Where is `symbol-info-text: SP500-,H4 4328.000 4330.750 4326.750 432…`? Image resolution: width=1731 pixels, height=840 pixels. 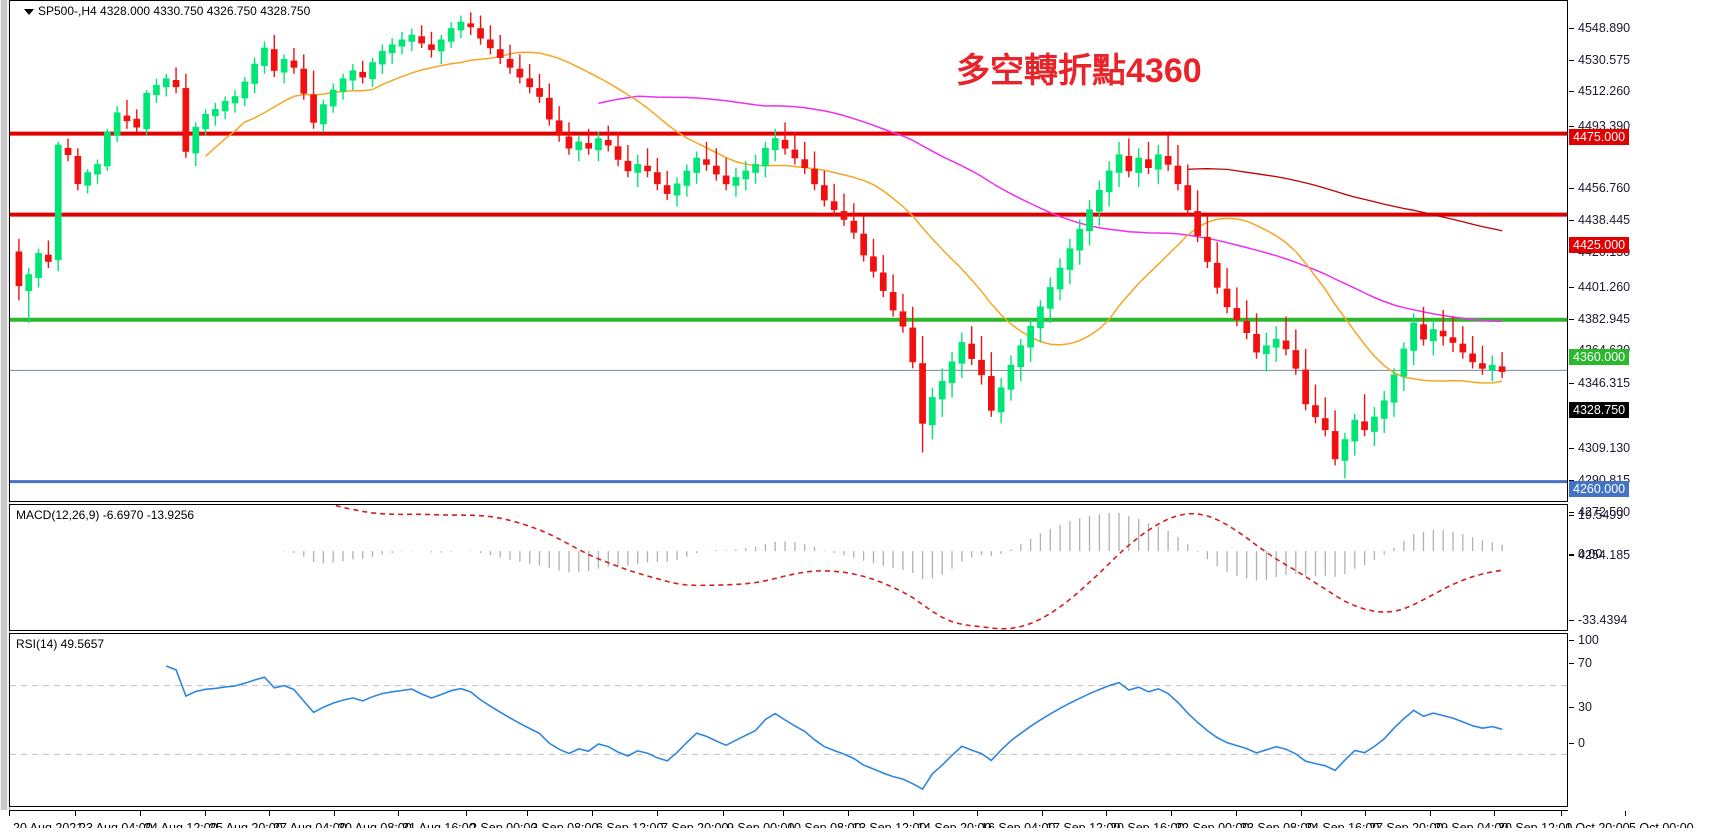
symbol-info-text: SP500-,H4 4328.000 4330.750 4326.750 432… is located at coordinates (174, 11).